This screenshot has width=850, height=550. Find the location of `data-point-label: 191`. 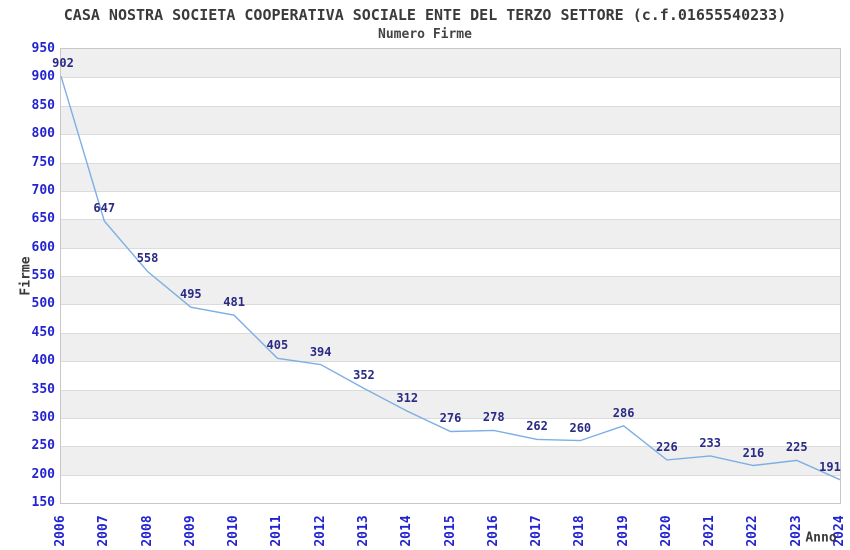

data-point-label: 191 is located at coordinates (830, 466).